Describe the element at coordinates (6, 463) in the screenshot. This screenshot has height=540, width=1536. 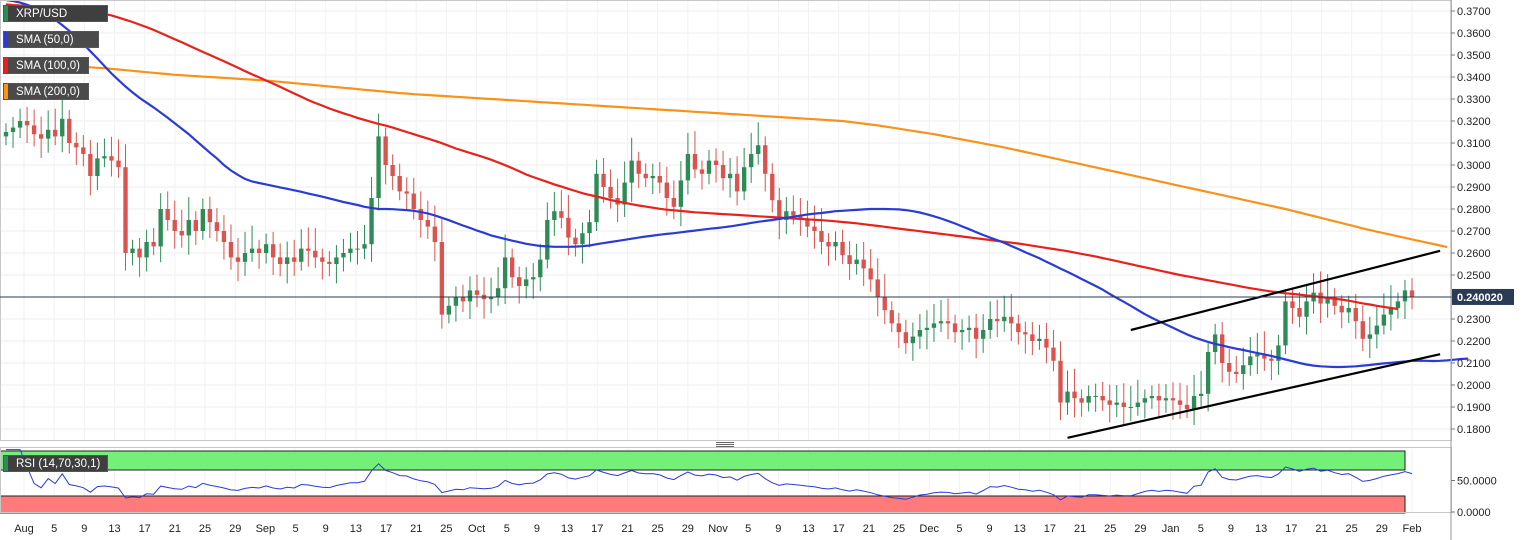
I see `rsi-color-swatch` at that location.